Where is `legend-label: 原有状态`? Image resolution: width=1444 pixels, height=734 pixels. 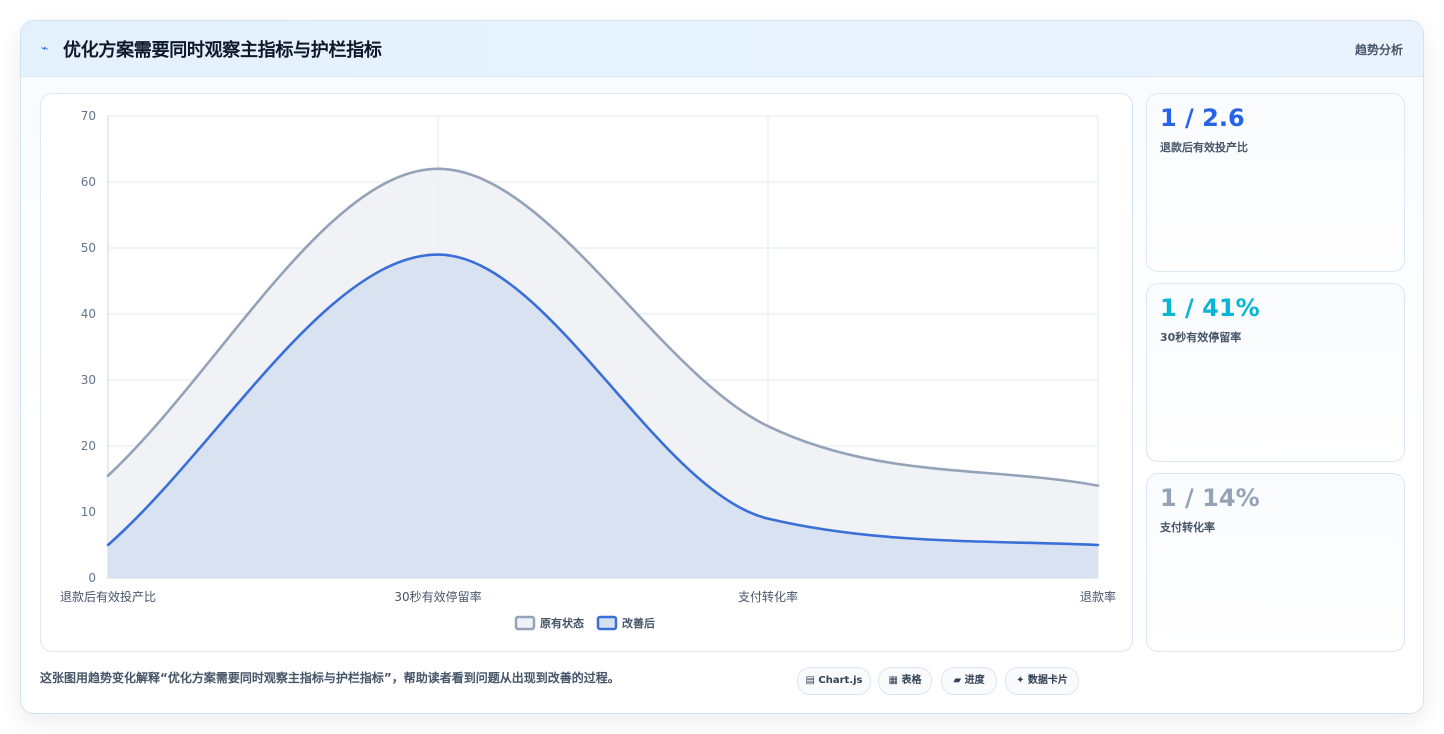 legend-label: 原有状态 is located at coordinates (562, 623).